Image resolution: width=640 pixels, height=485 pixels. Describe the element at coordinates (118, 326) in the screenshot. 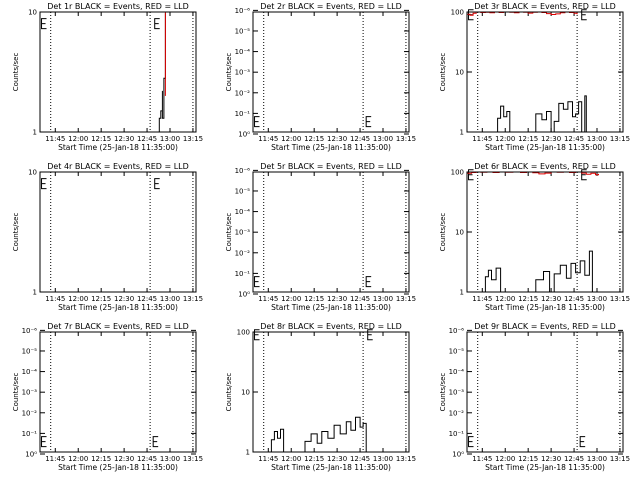

I see `chart-title: Det 7r BLACK = Events, RED = LLD` at that location.